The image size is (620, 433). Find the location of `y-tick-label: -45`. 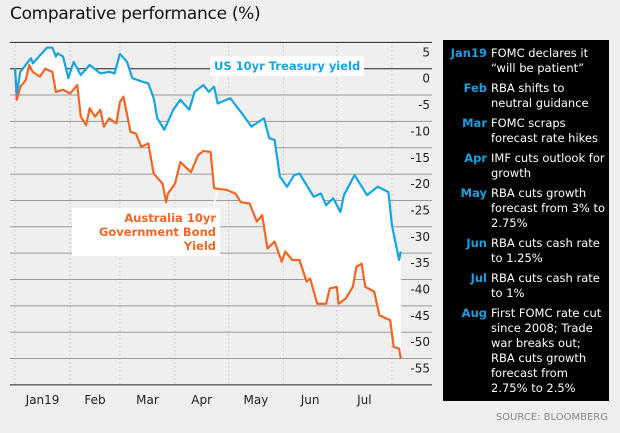

y-tick-label: -45 is located at coordinates (420, 316).